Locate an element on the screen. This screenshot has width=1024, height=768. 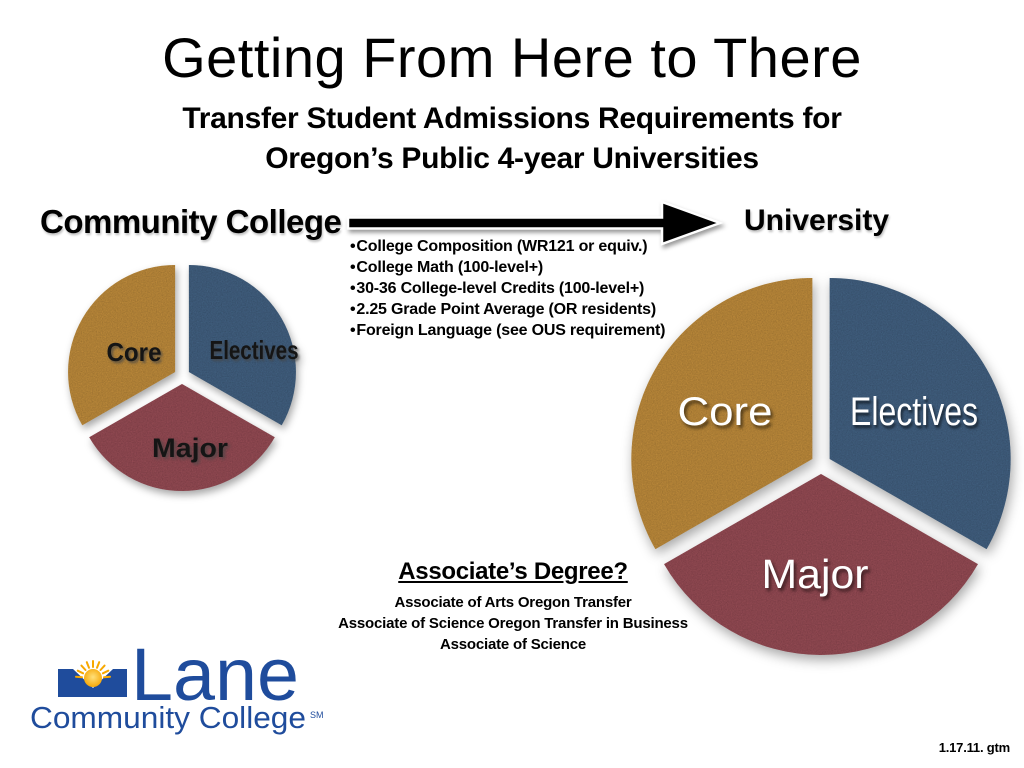
logo-sun-icon is located at coordinates (93, 673).